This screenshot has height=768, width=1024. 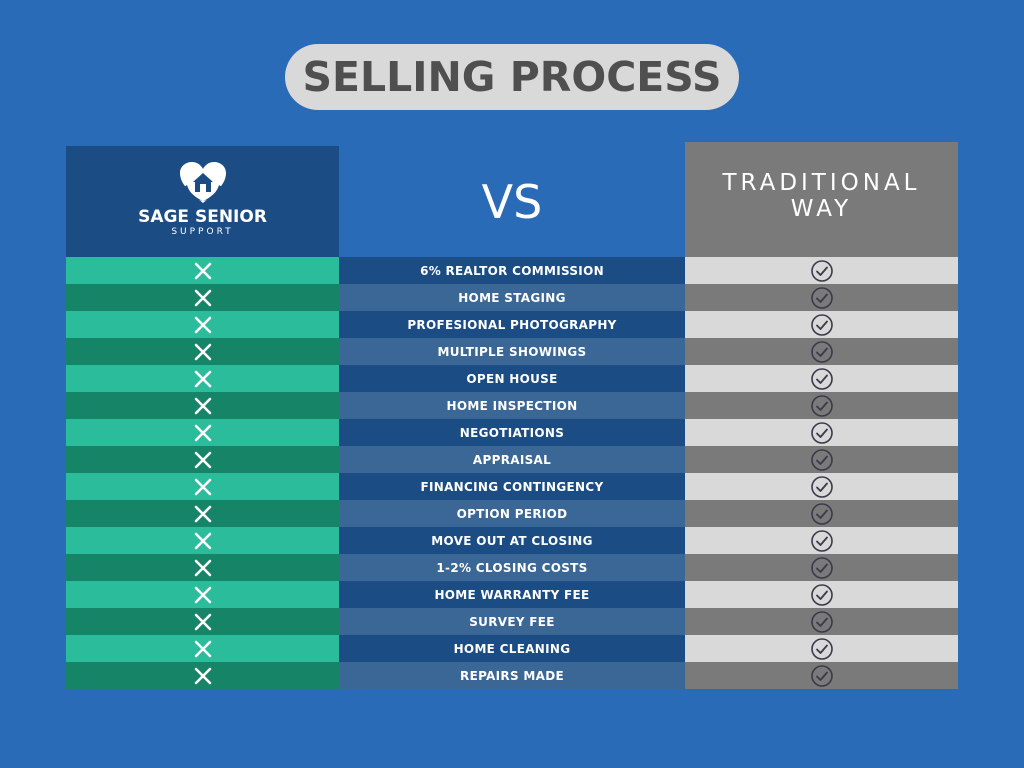 I want to click on row-label: HOME INSPECTION, so click(x=512, y=405).